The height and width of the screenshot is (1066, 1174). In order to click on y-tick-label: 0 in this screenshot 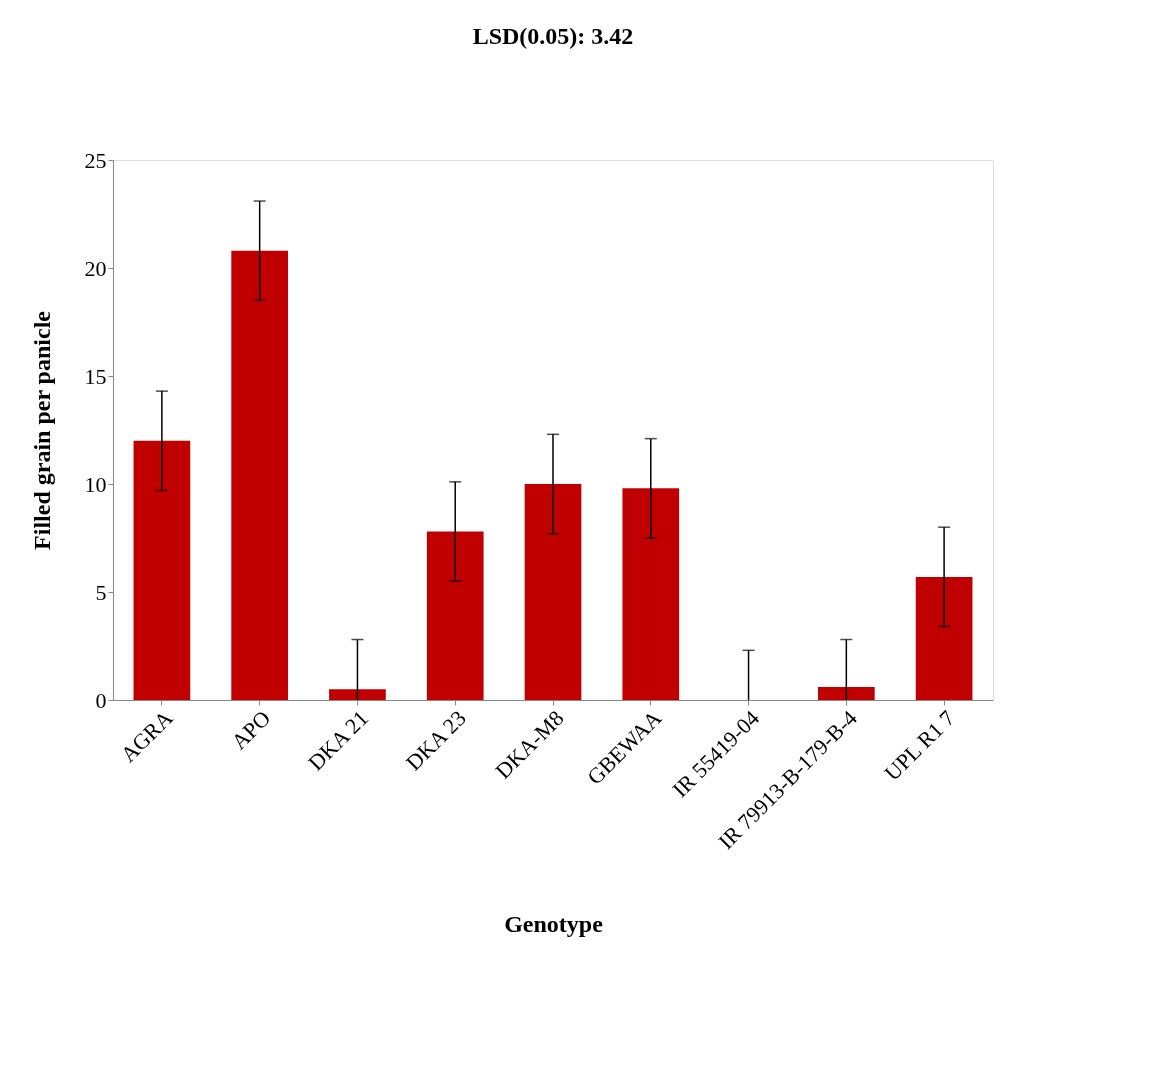, I will do `click(101, 700)`.